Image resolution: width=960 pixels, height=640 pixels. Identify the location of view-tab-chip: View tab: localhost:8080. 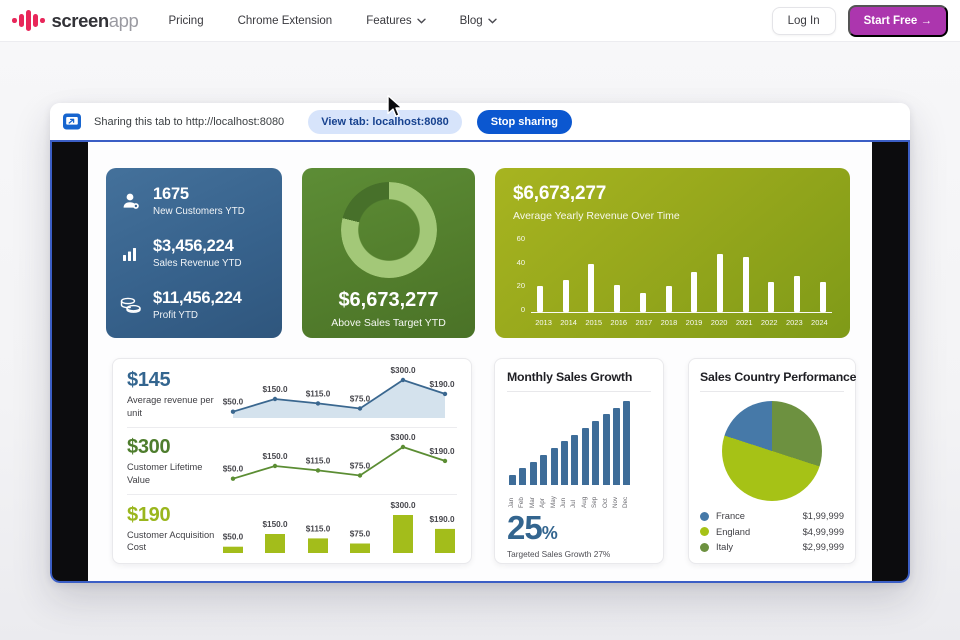
(385, 121).